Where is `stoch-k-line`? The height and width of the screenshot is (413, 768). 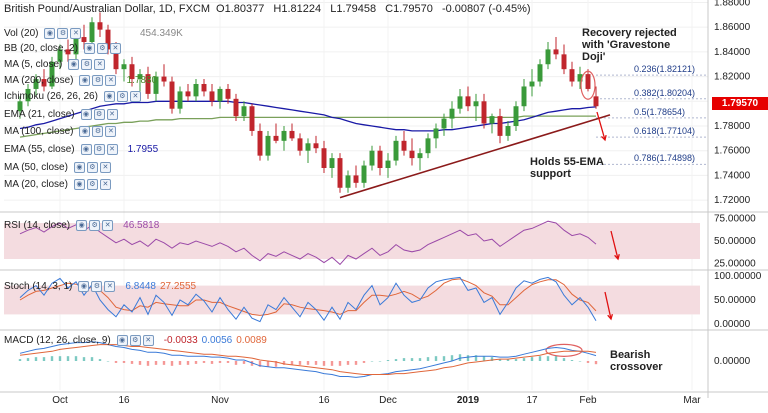 stoch-k-line is located at coordinates (308, 299).